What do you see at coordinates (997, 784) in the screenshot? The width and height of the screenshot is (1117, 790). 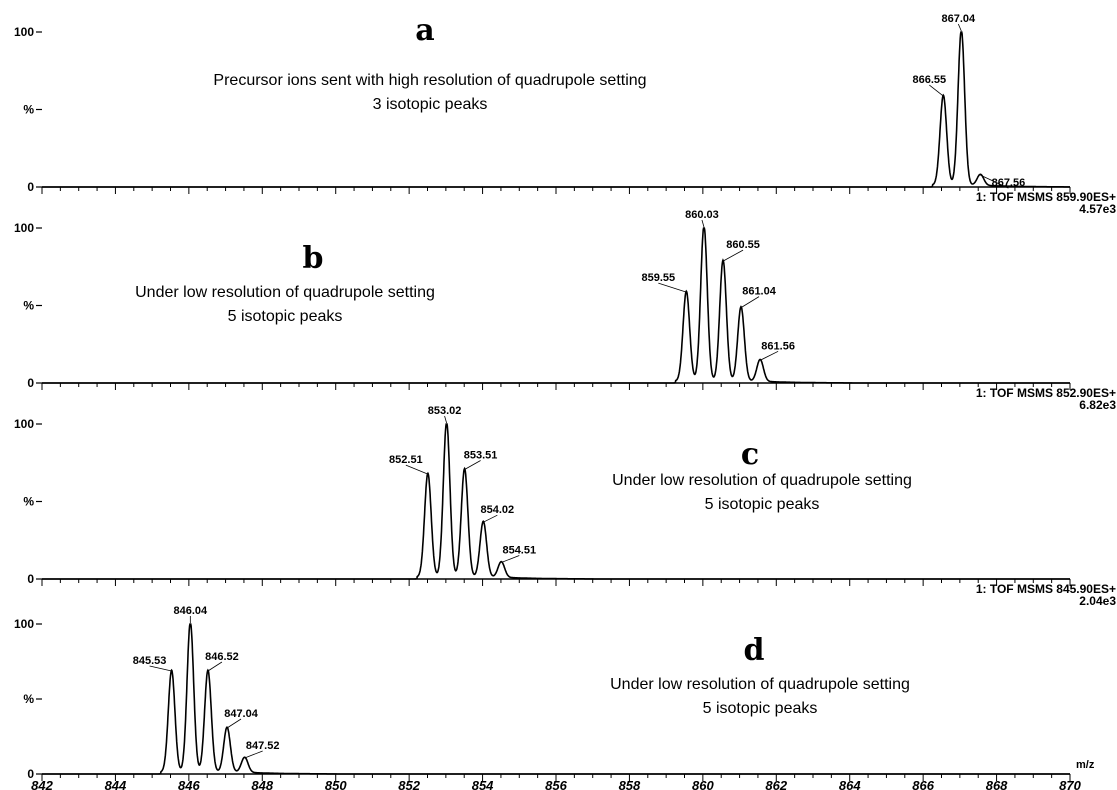 I see `x-tick-label: 868` at bounding box center [997, 784].